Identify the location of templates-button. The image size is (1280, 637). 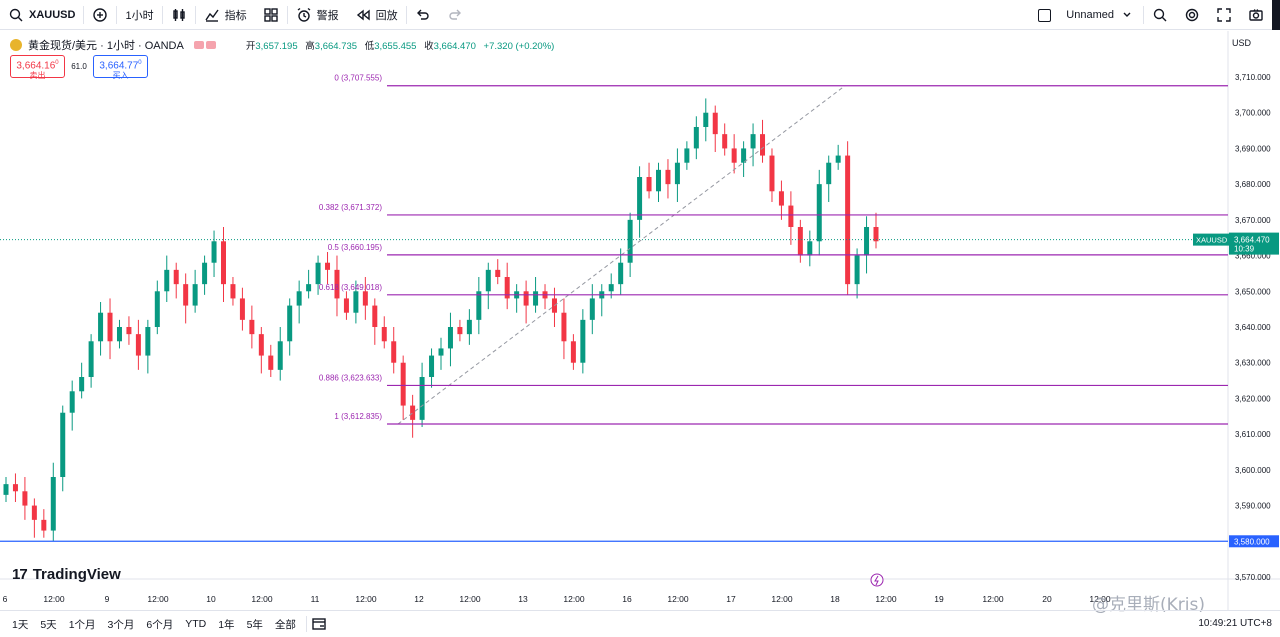
(271, 15).